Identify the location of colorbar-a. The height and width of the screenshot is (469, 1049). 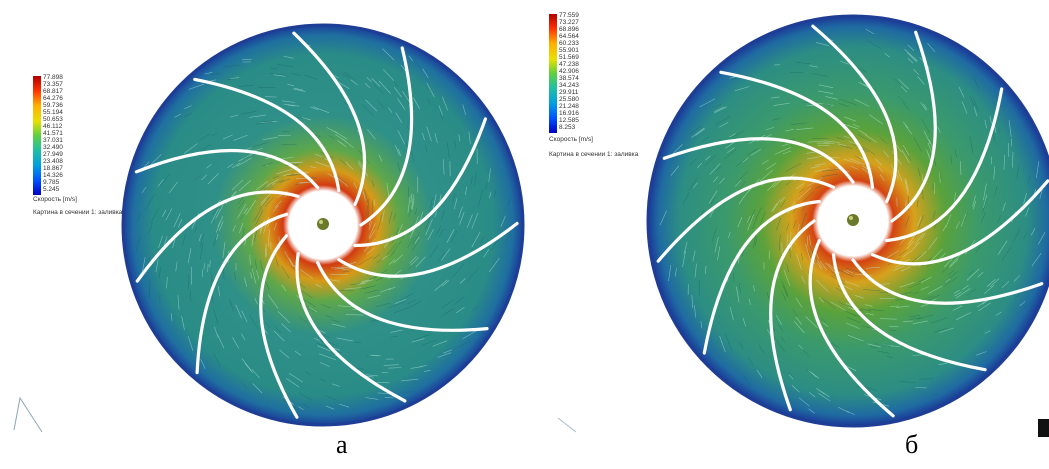
(37, 135).